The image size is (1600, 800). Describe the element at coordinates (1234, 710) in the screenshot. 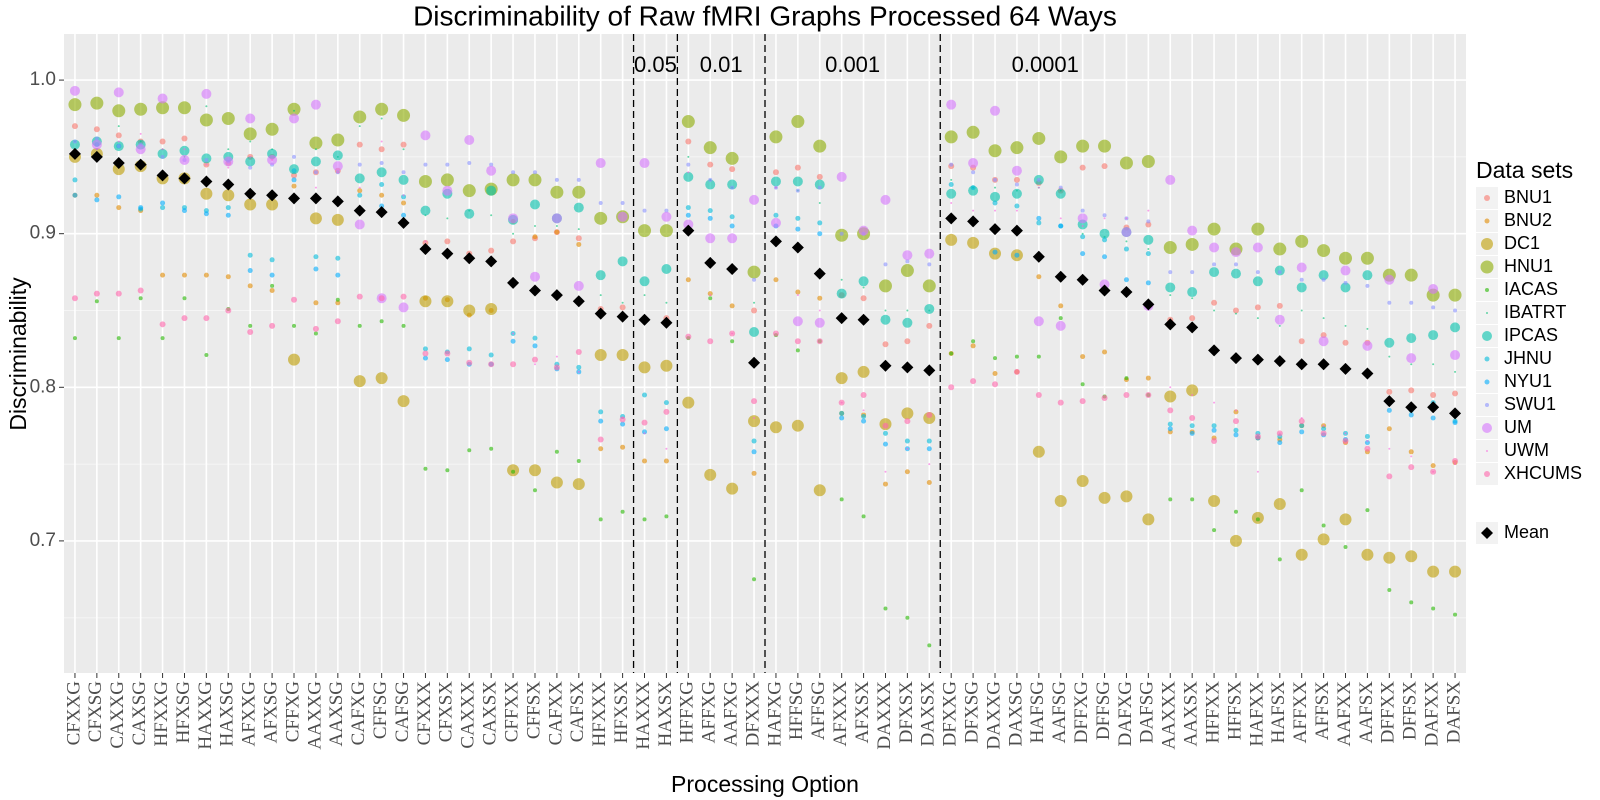

I see `x-tick-label: HFFSX` at that location.